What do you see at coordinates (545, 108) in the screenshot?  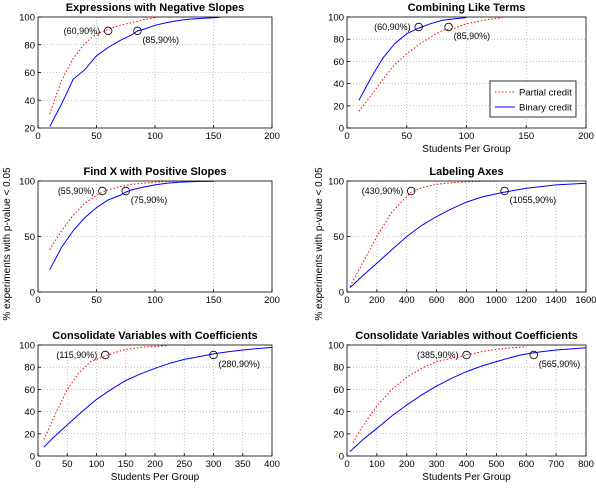 I see `legend-label: Binary credit` at bounding box center [545, 108].